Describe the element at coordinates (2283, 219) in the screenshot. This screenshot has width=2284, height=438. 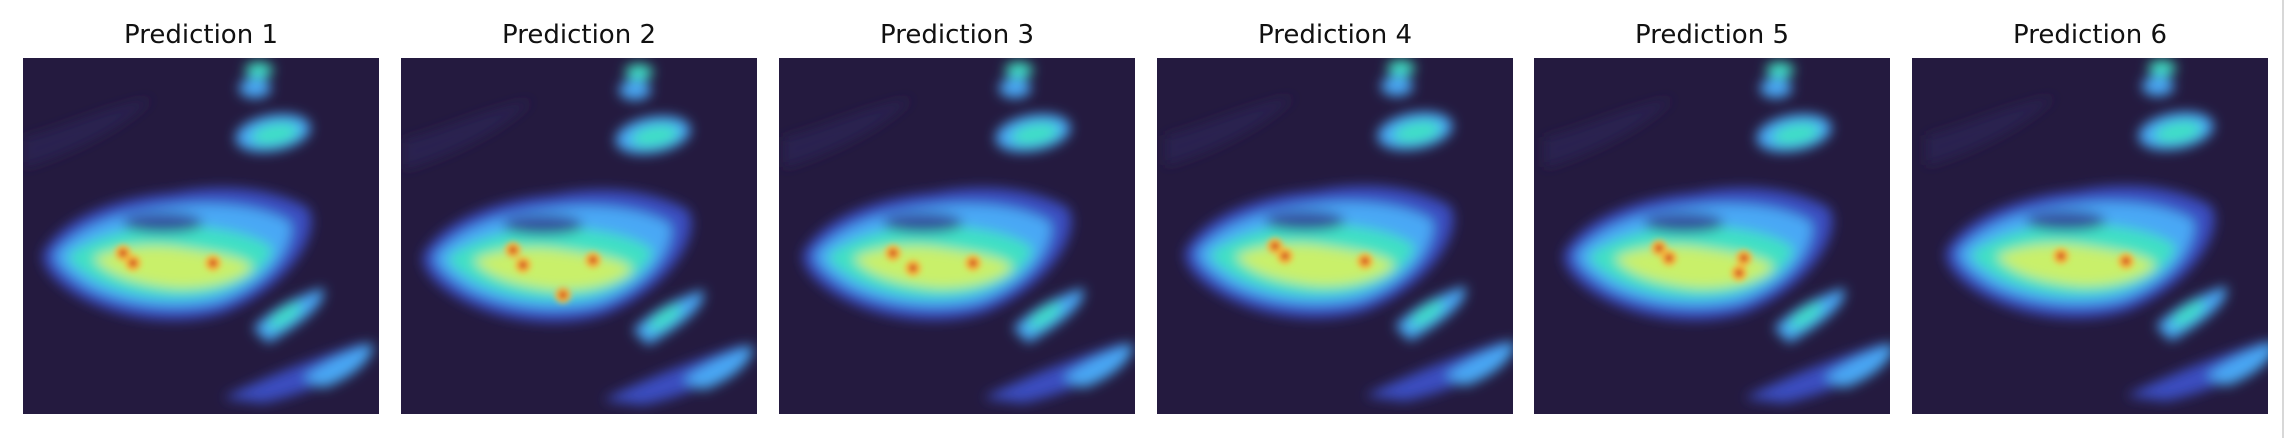
I see `figure-edge` at that location.